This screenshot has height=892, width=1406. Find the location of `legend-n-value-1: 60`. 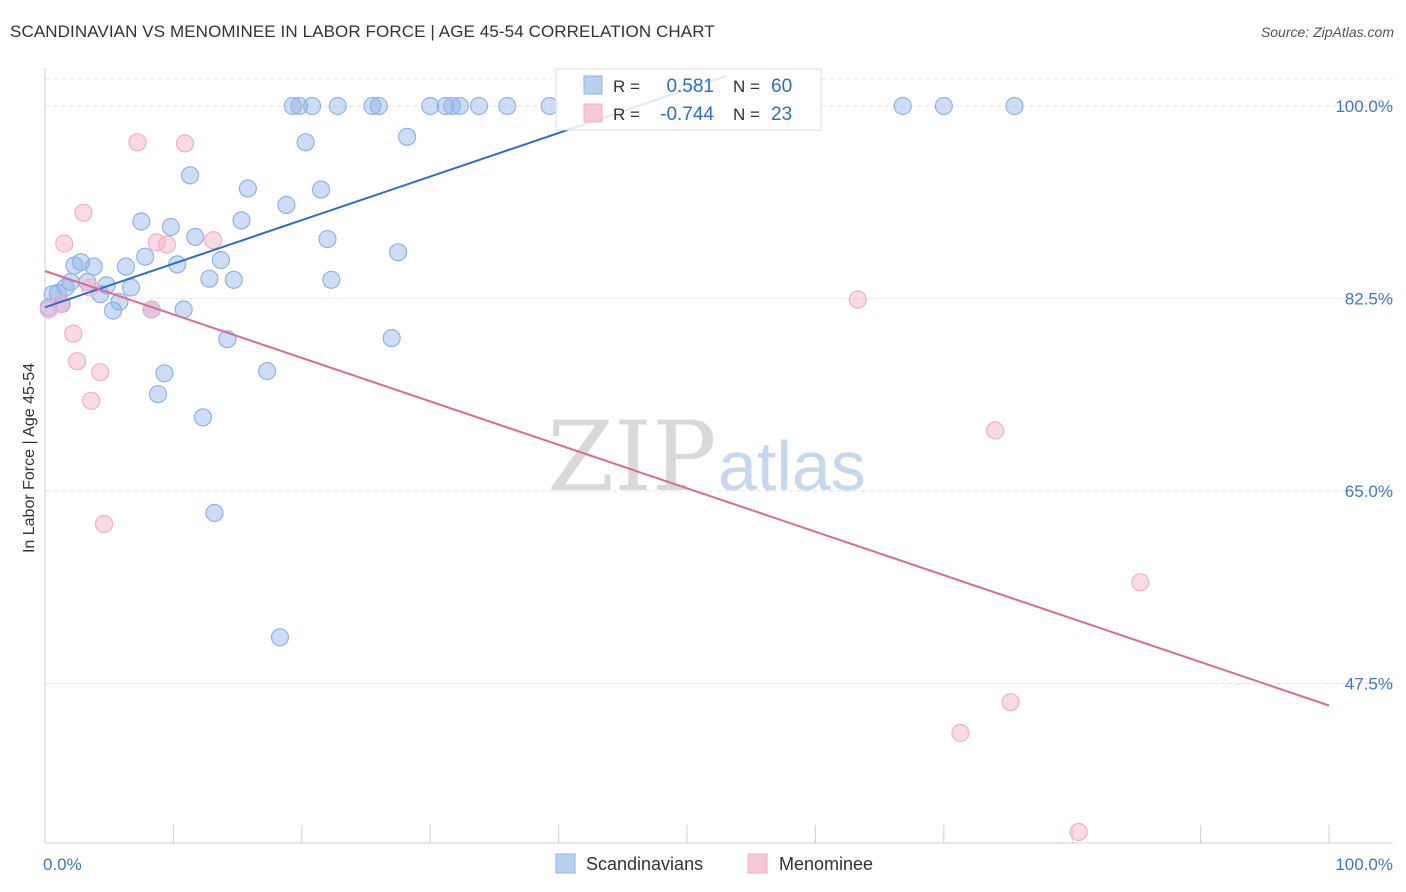

legend-n-value-1: 60 is located at coordinates (781, 86).